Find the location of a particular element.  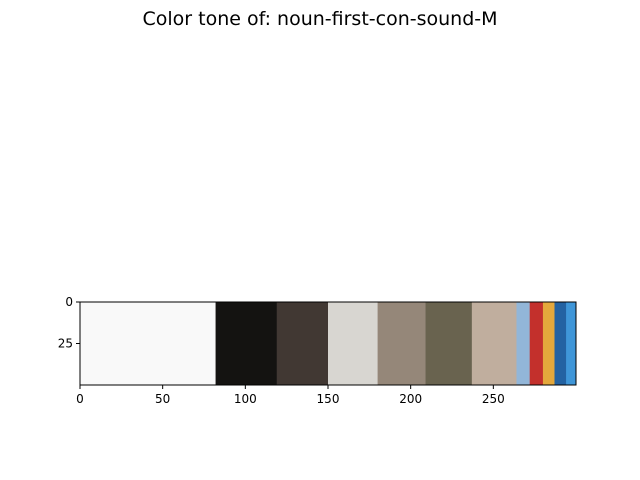

x-axis: 0 50 100 150 200 250 is located at coordinates (290, 395).